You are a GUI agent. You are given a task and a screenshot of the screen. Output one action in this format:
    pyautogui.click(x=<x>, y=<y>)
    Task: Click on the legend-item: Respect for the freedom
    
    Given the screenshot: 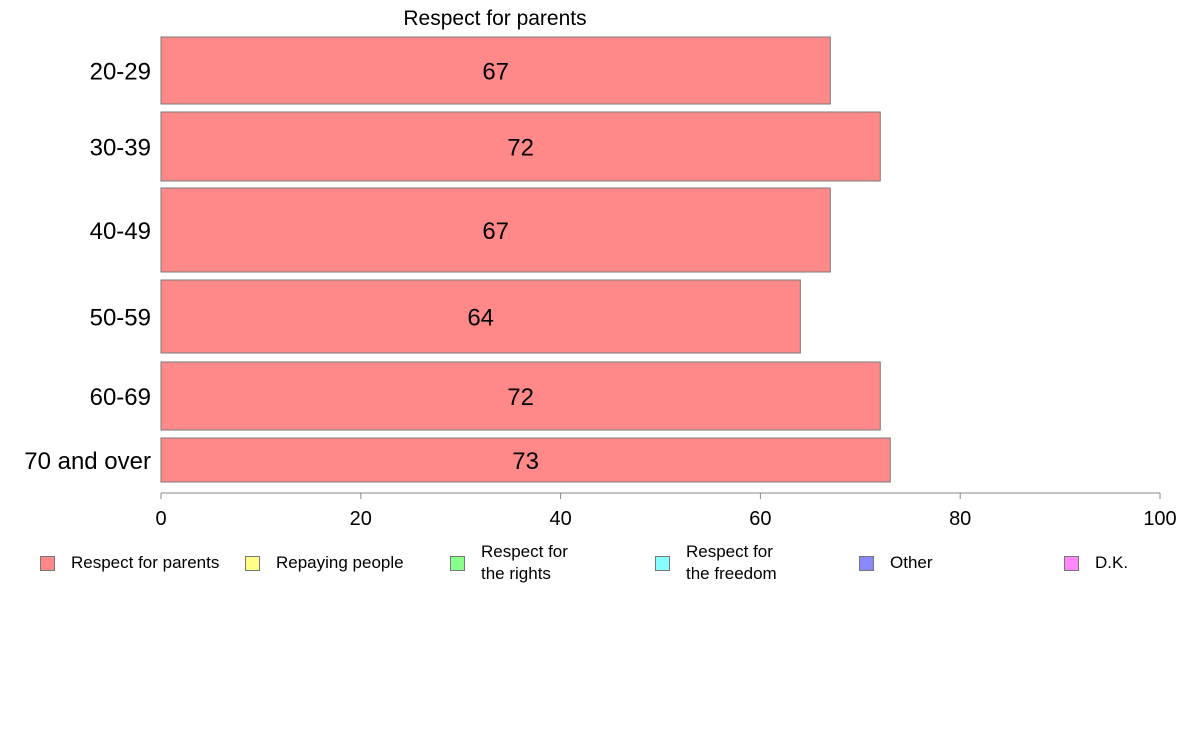 What is the action you would take?
    pyautogui.click(x=716, y=563)
    